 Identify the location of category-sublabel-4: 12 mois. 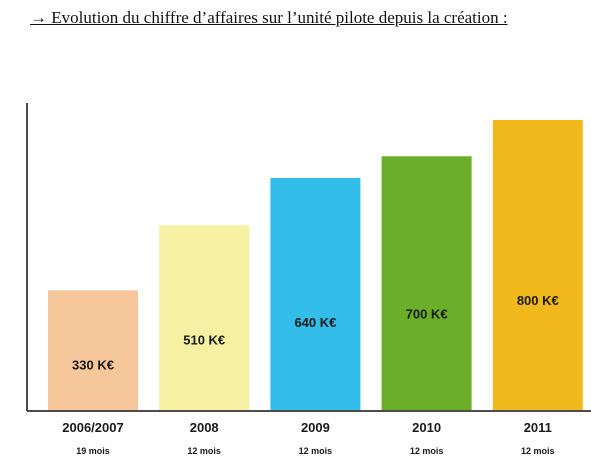
(427, 451).